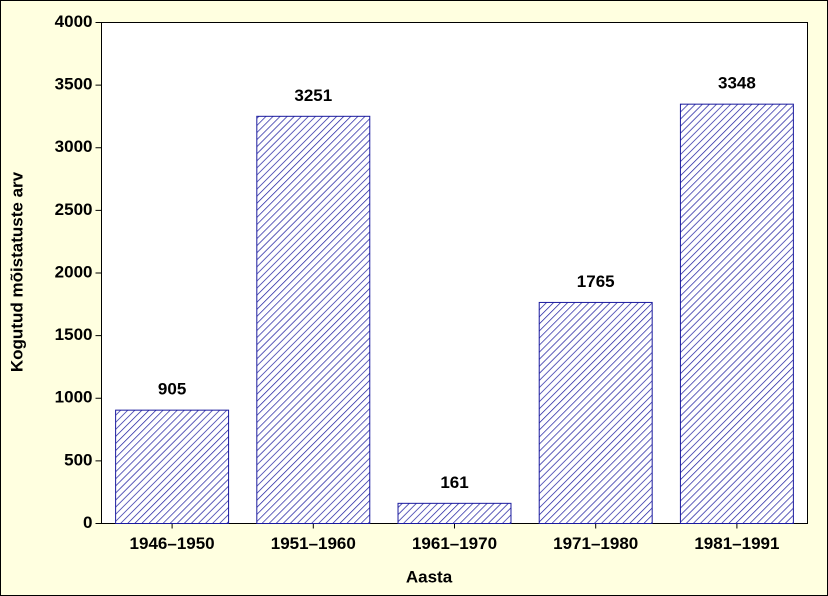 The image size is (828, 596). What do you see at coordinates (74, 397) in the screenshot?
I see `y-tick-label: 1000` at bounding box center [74, 397].